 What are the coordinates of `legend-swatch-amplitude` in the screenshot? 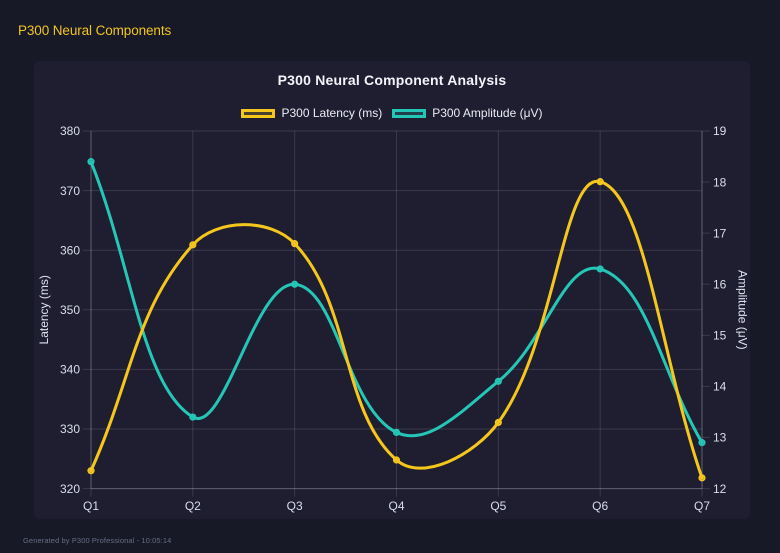 It's located at (409, 113).